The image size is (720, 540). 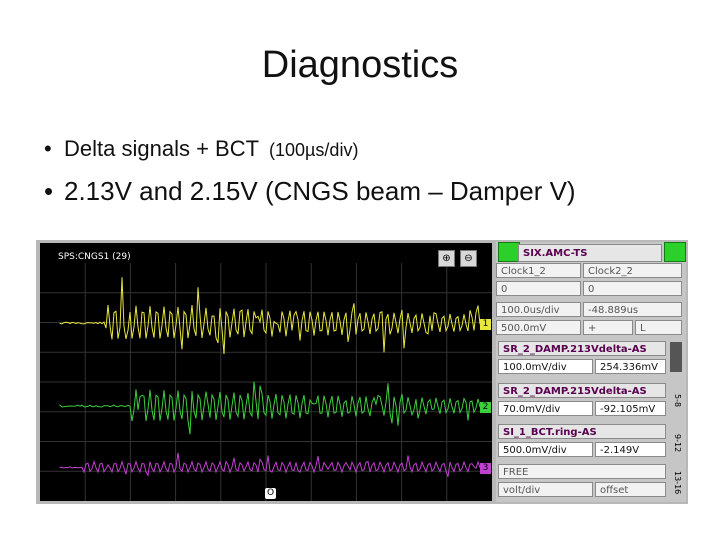 What do you see at coordinates (632, 270) in the screenshot?
I see `clock2-field: Clock2_2` at bounding box center [632, 270].